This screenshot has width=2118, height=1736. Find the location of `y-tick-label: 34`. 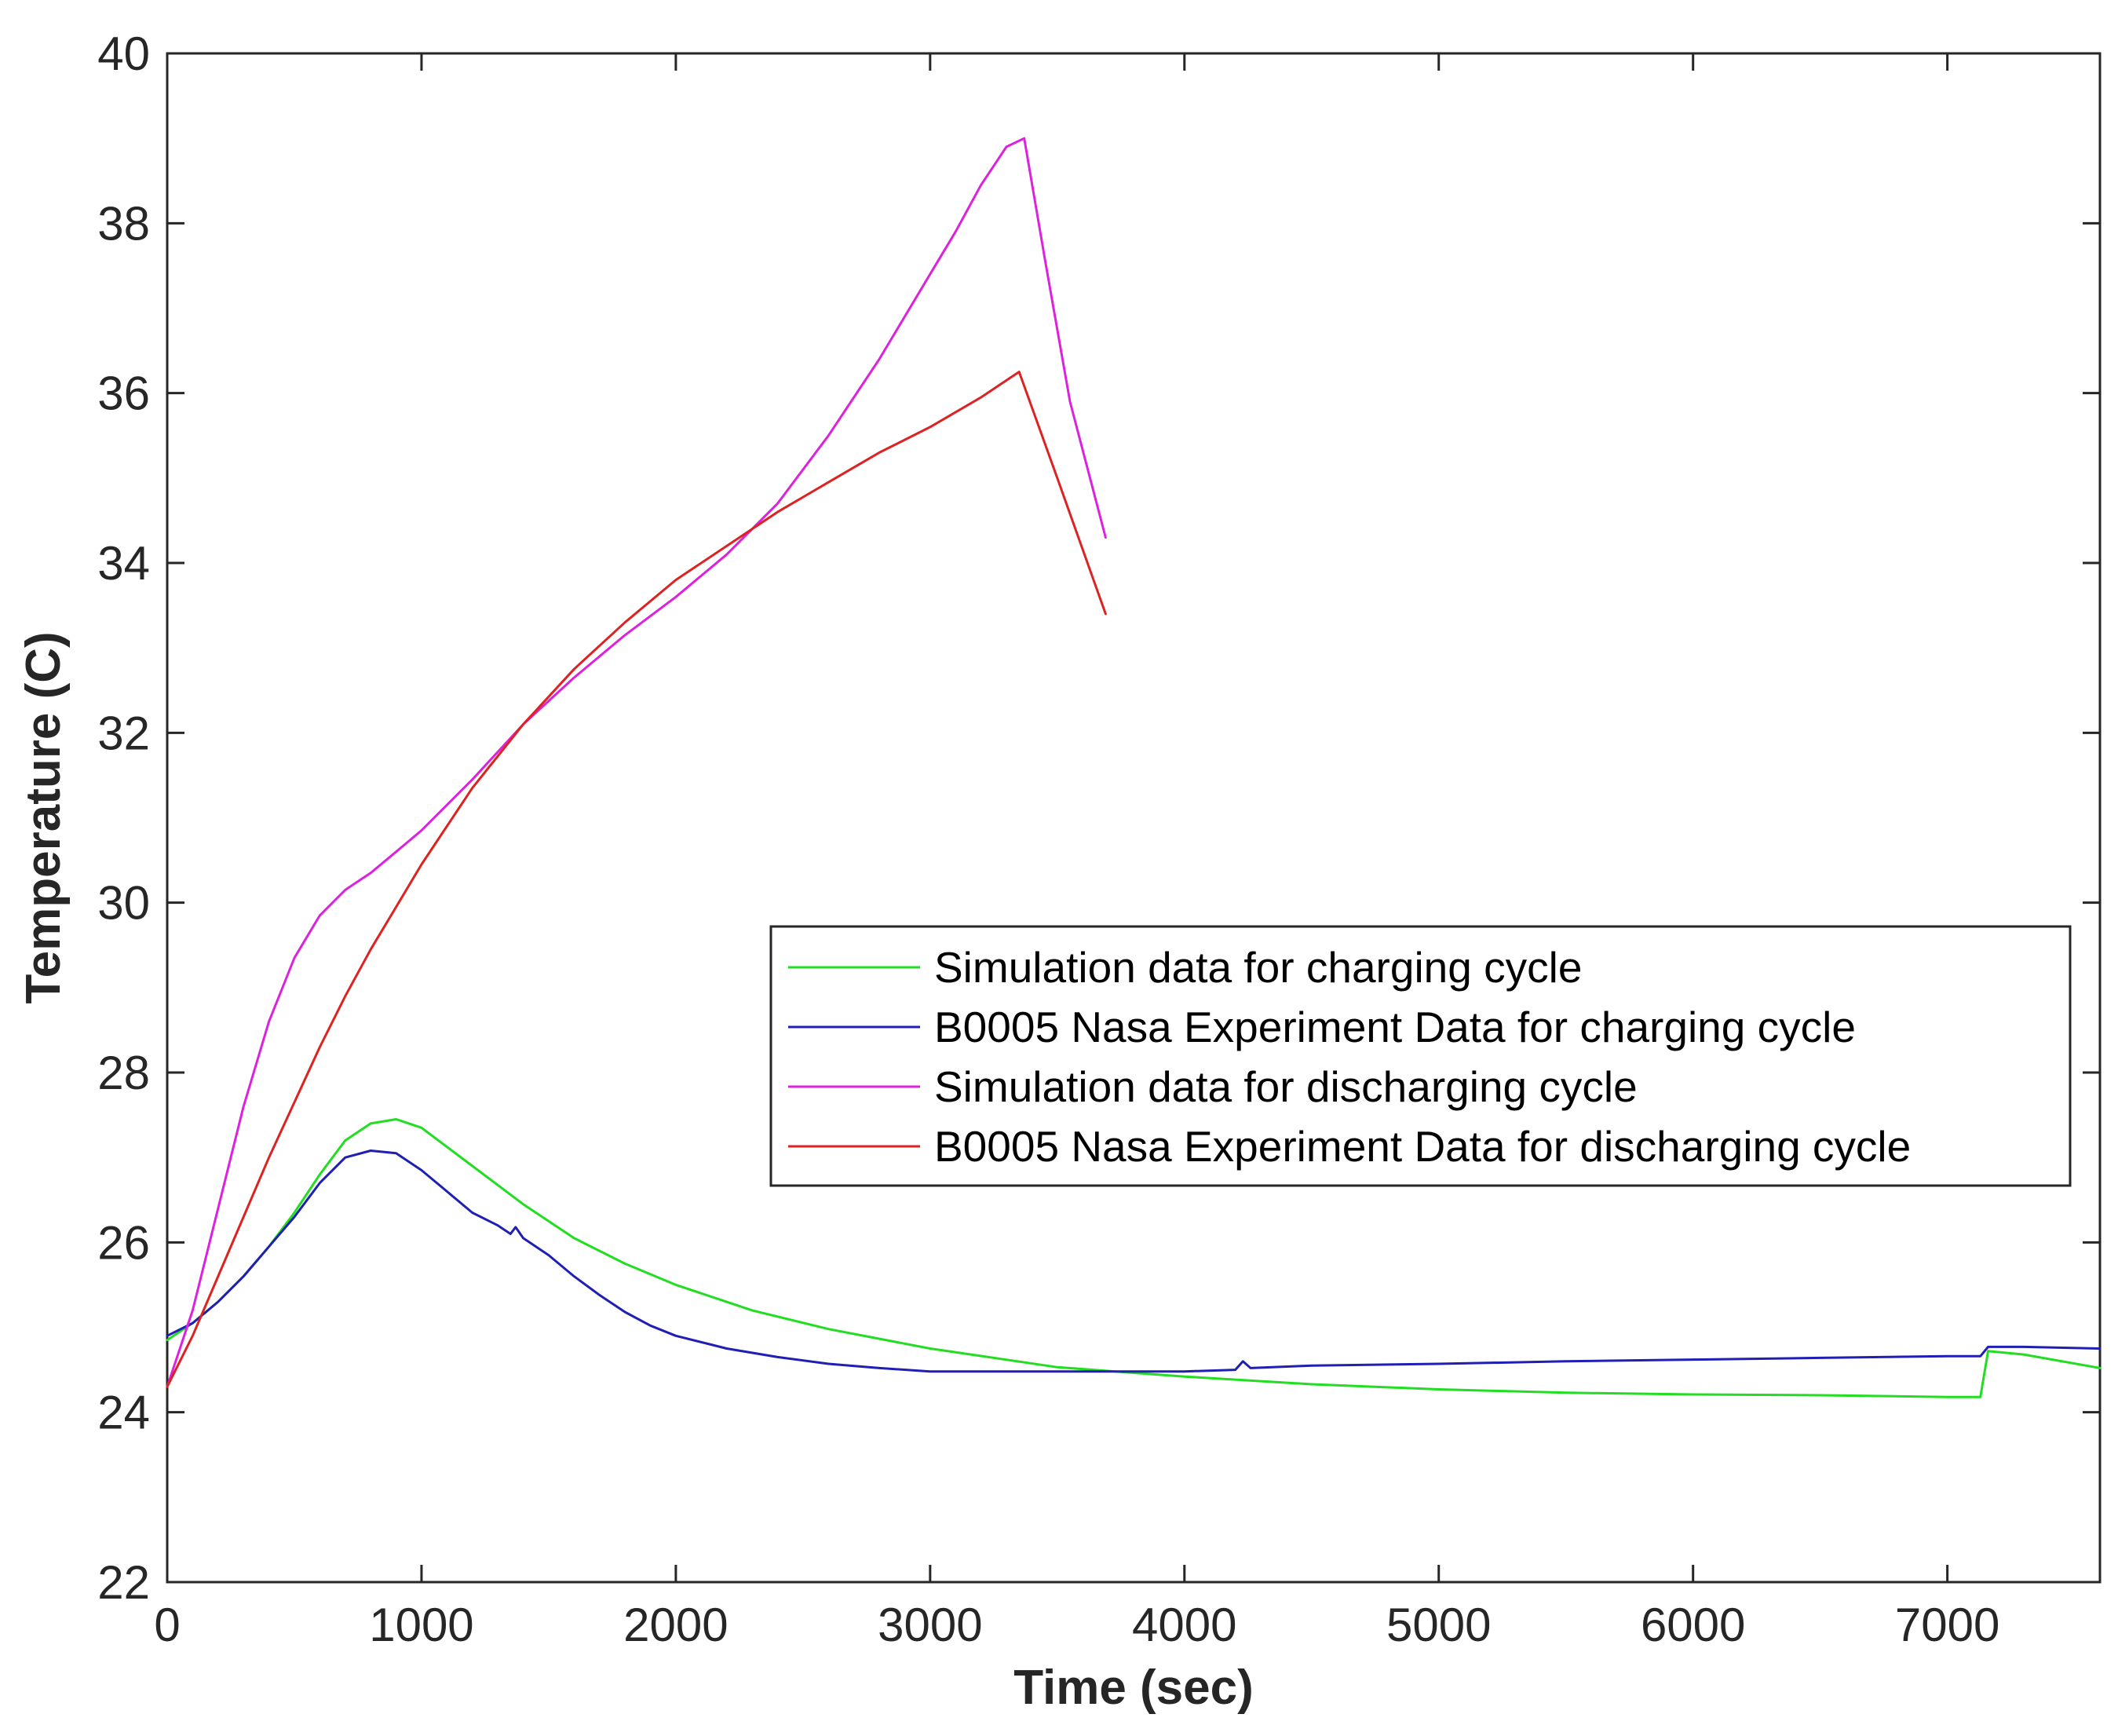

y-tick-label: 34 is located at coordinates (123, 563).